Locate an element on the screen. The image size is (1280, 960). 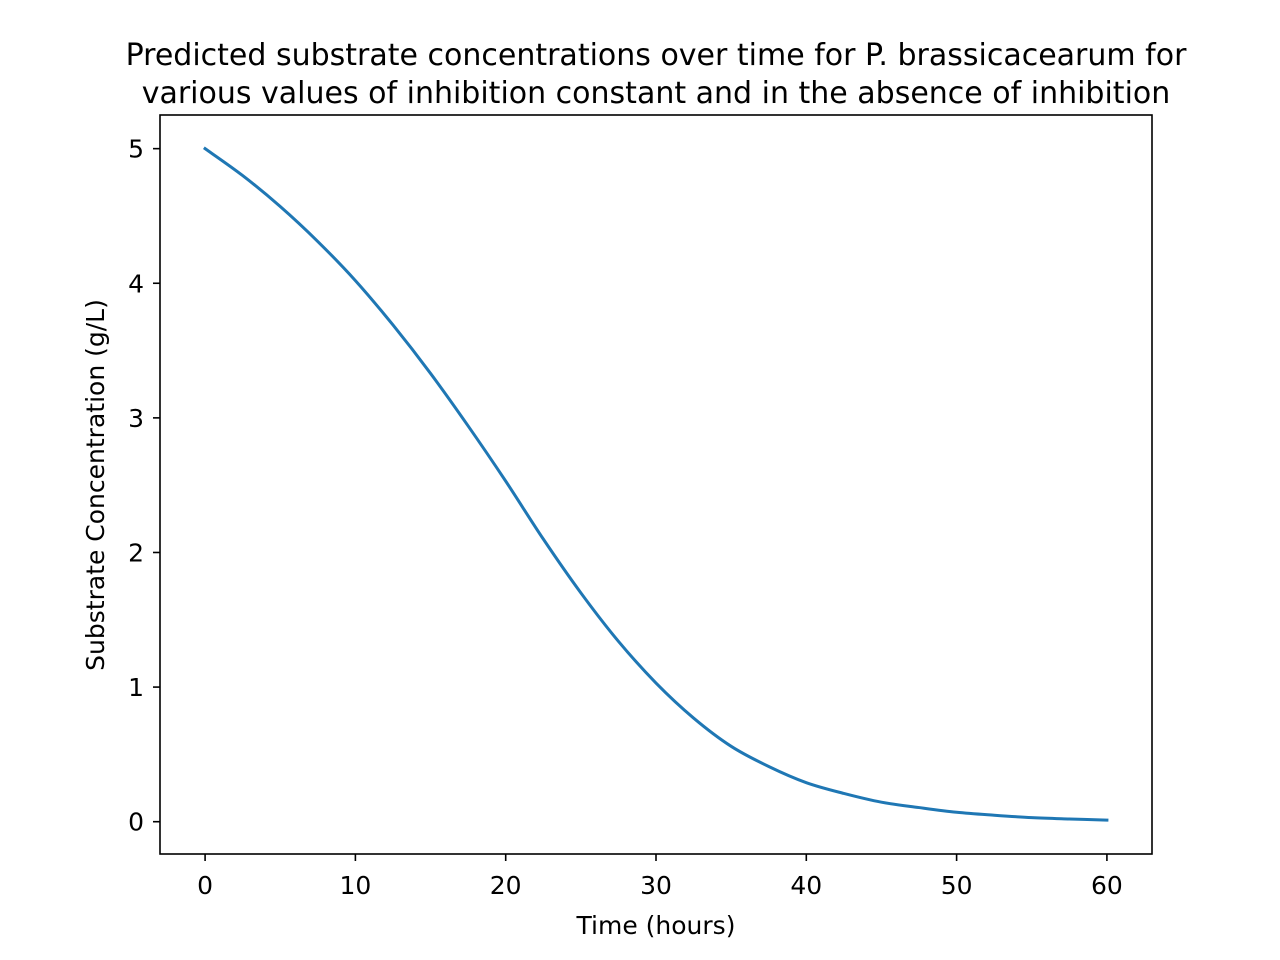
x-axis: 0 10 20 30 40 50 60 is located at coordinates (660, 877).